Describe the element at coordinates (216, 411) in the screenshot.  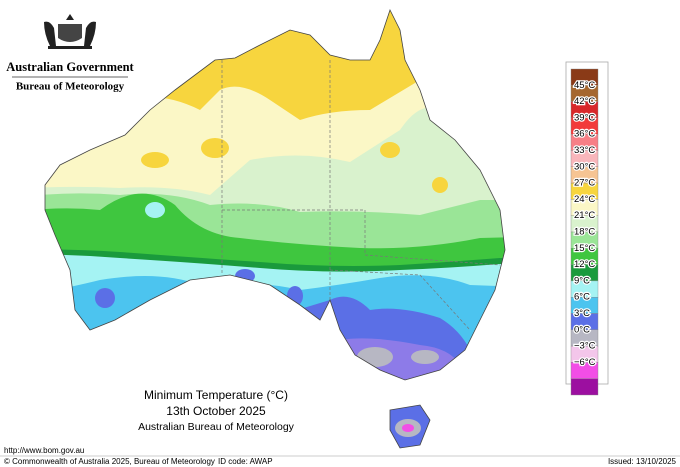
I see `map-date: 13th October 2025` at that location.